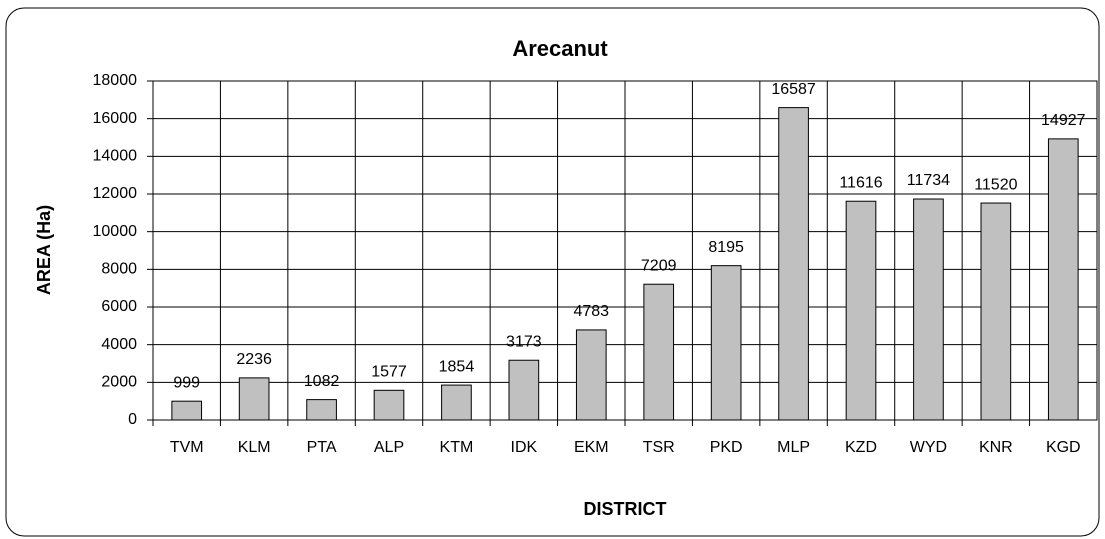 This screenshot has width=1105, height=539. Describe the element at coordinates (115, 231) in the screenshot. I see `y-tick-label: 10000` at that location.